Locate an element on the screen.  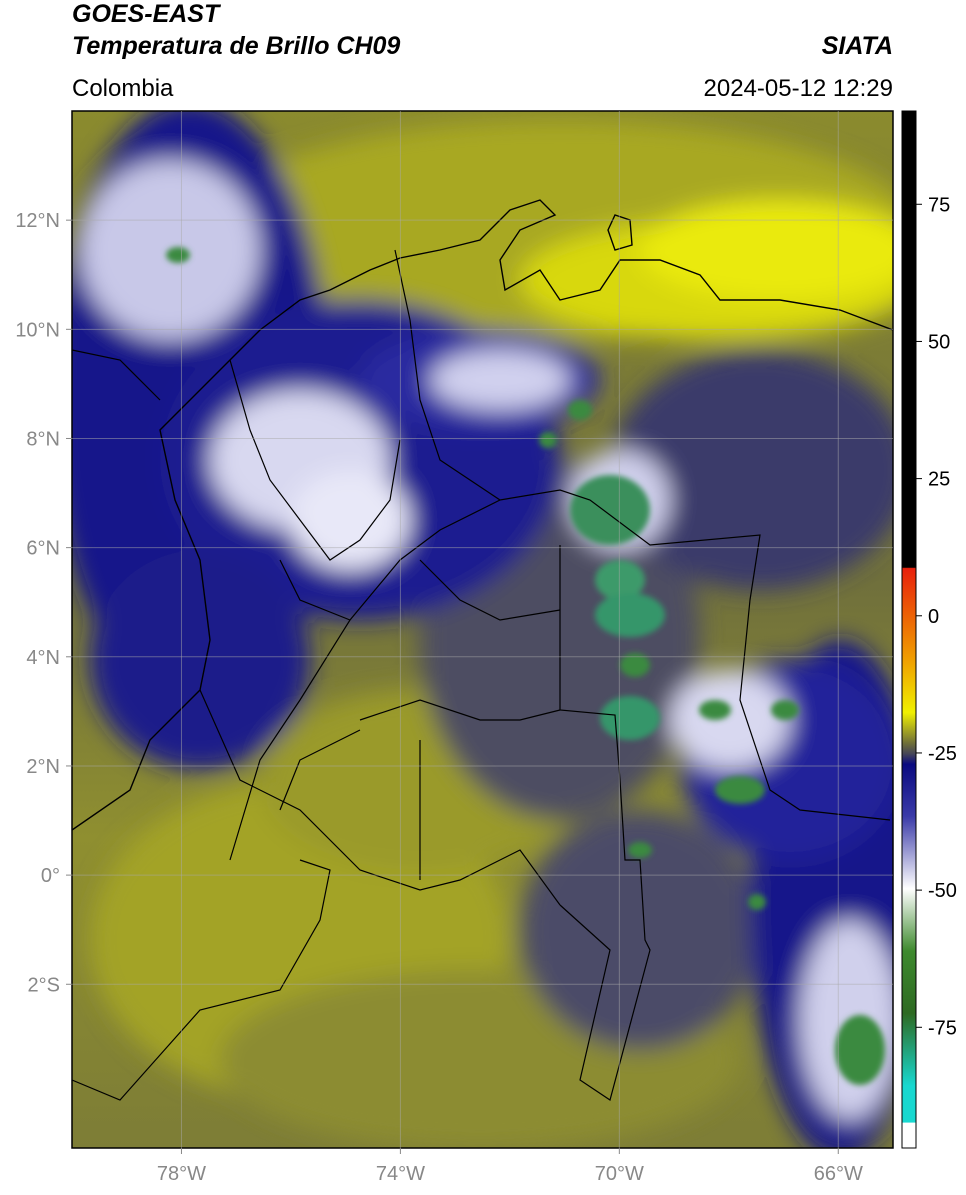
region: Colombia is located at coordinates (123, 88).